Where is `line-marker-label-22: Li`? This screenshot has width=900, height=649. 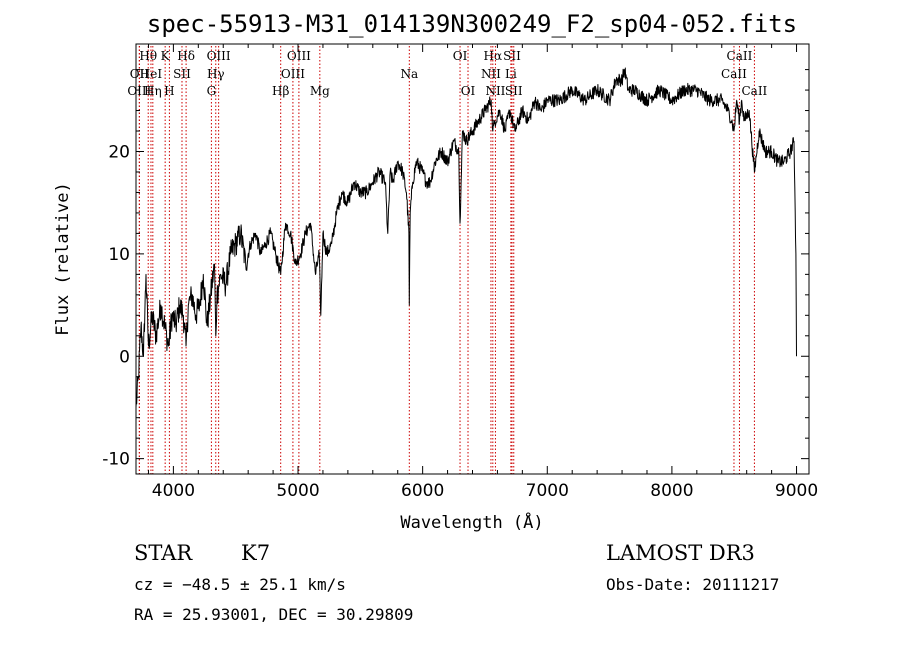
line-marker-label-22: Li is located at coordinates (511, 74).